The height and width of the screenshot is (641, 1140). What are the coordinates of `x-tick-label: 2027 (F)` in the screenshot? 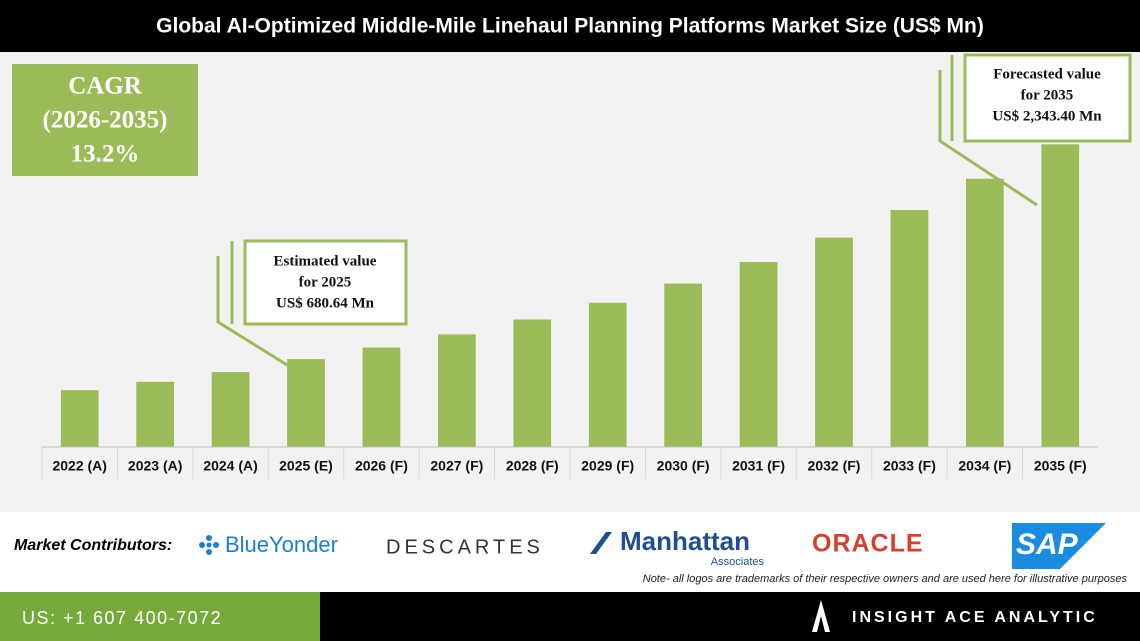 It's located at (456, 466).